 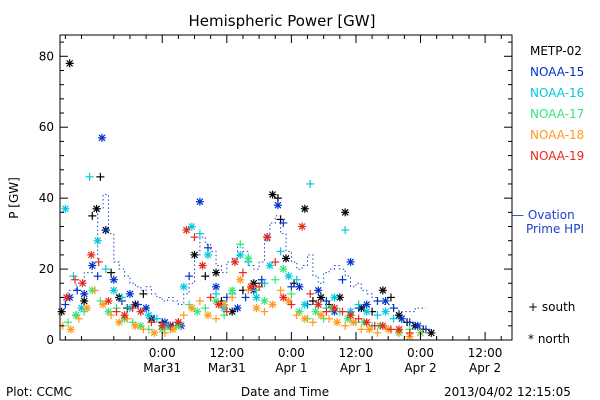 I want to click on legend-entry-noaa-17: NOAA-17, so click(x=557, y=114).